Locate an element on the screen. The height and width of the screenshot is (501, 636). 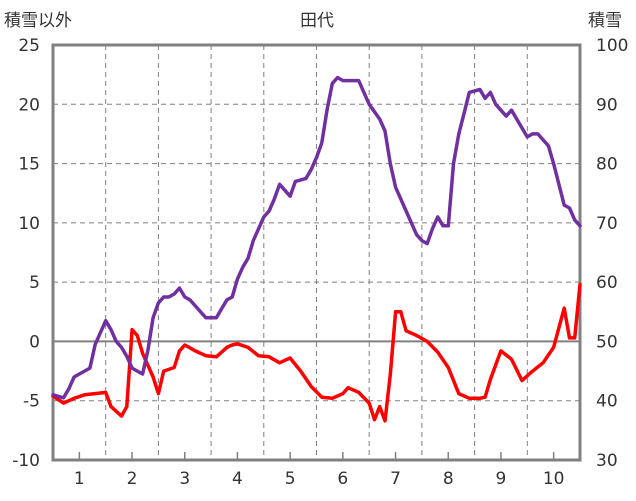
y-right-tick-label: 70 is located at coordinates (607, 224).